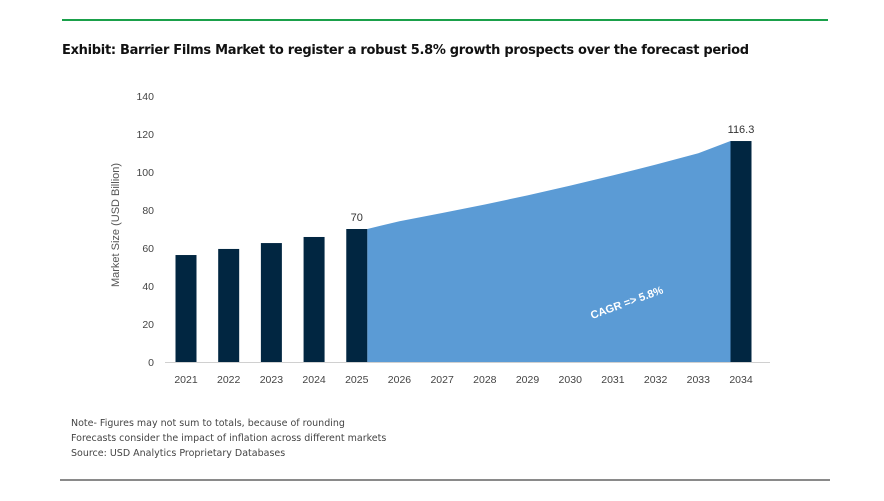 This screenshot has width=884, height=501. I want to click on y-tick-label: 0, so click(151, 363).